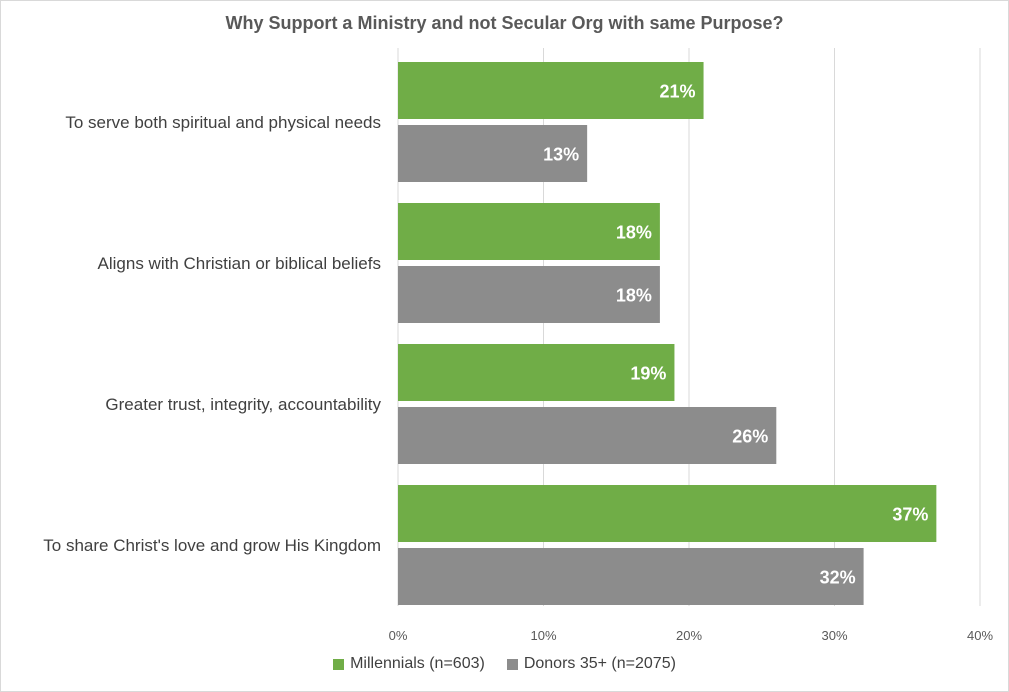  What do you see at coordinates (834, 635) in the screenshot?
I see `x-tick-label: 30%` at bounding box center [834, 635].